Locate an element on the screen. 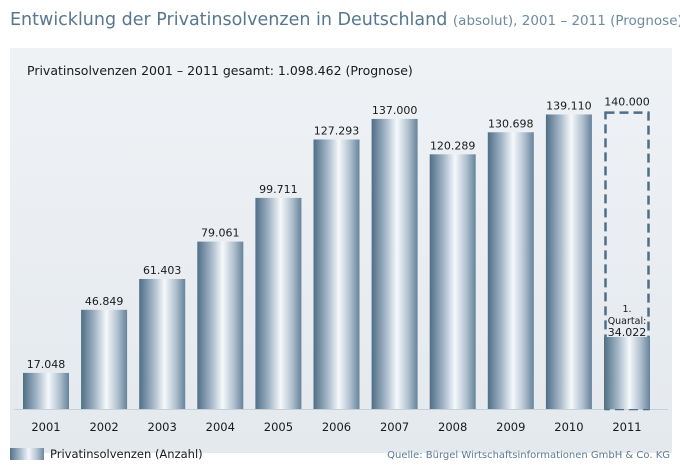 The height and width of the screenshot is (471, 680). x-tick-label-2011: 2011 is located at coordinates (626, 427).